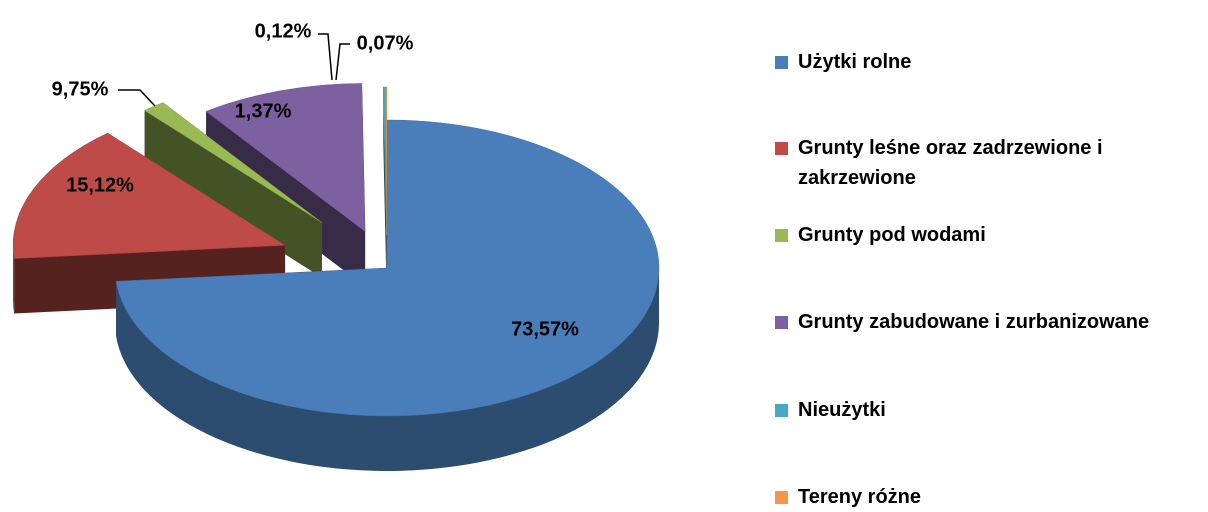  Describe the element at coordinates (385, 43) in the screenshot. I see `data-label: 0,07%` at that location.